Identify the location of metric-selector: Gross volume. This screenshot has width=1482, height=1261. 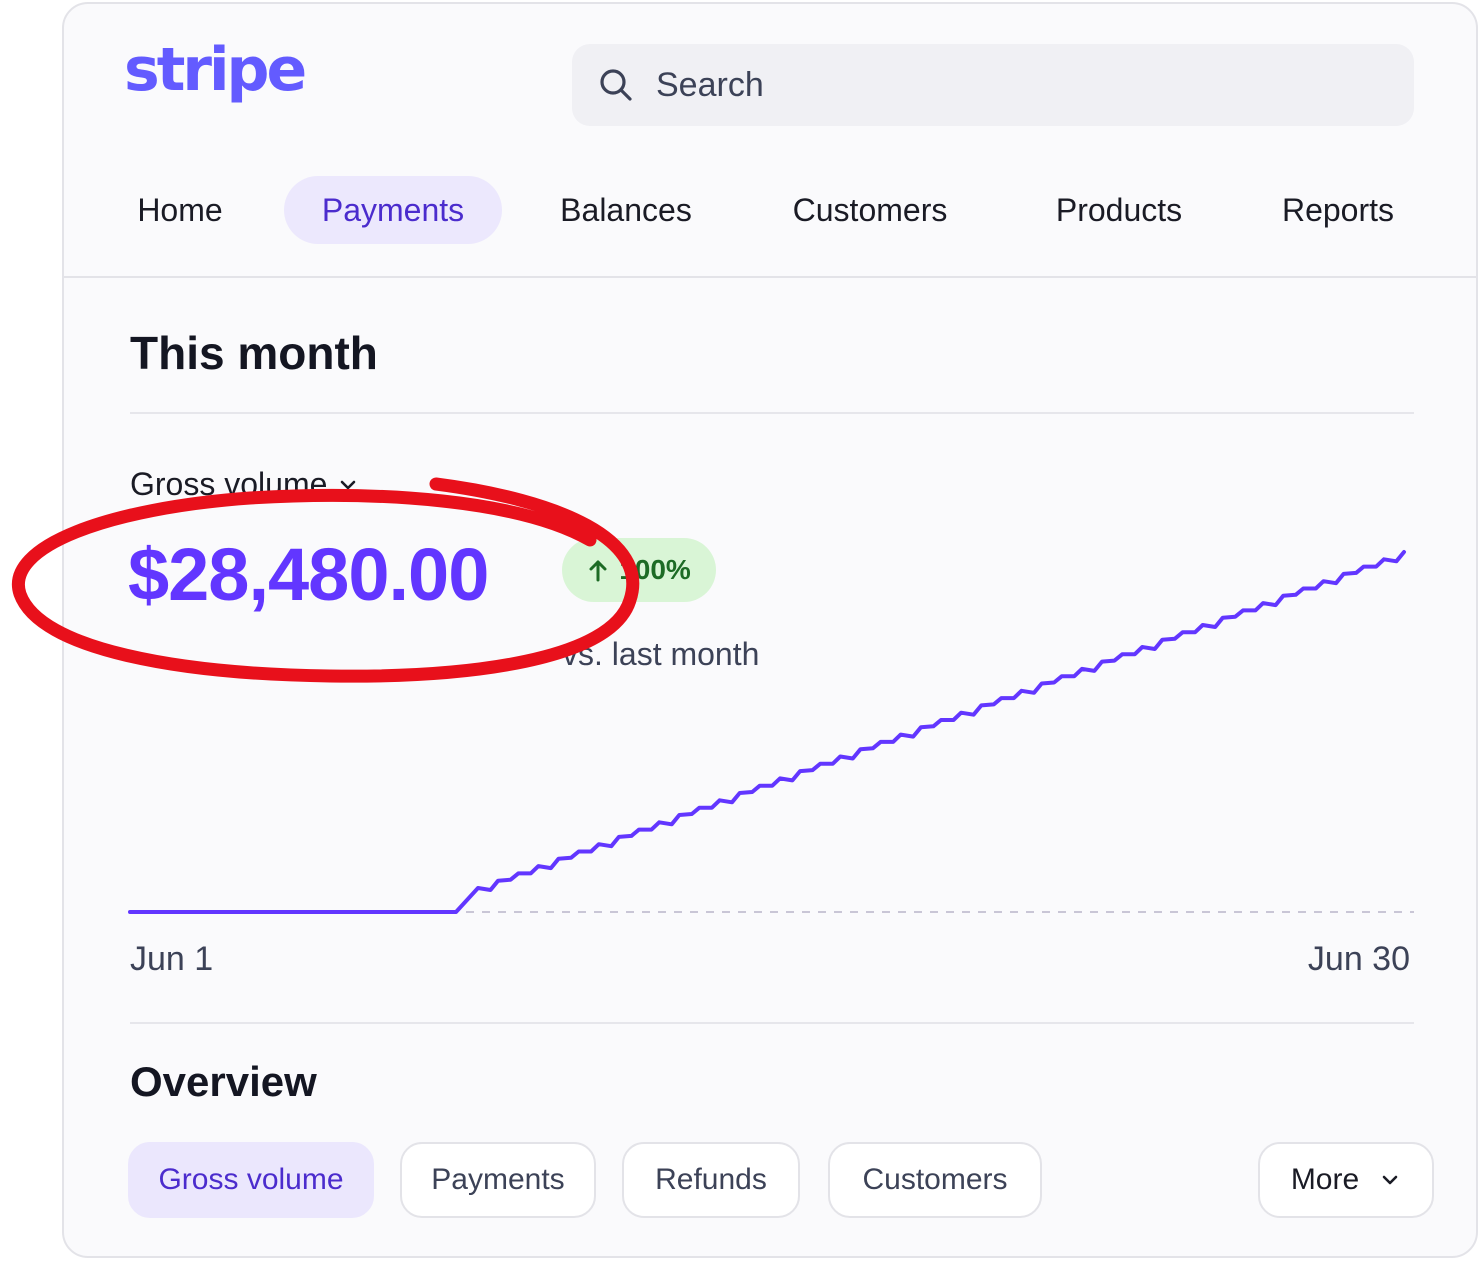
(244, 484).